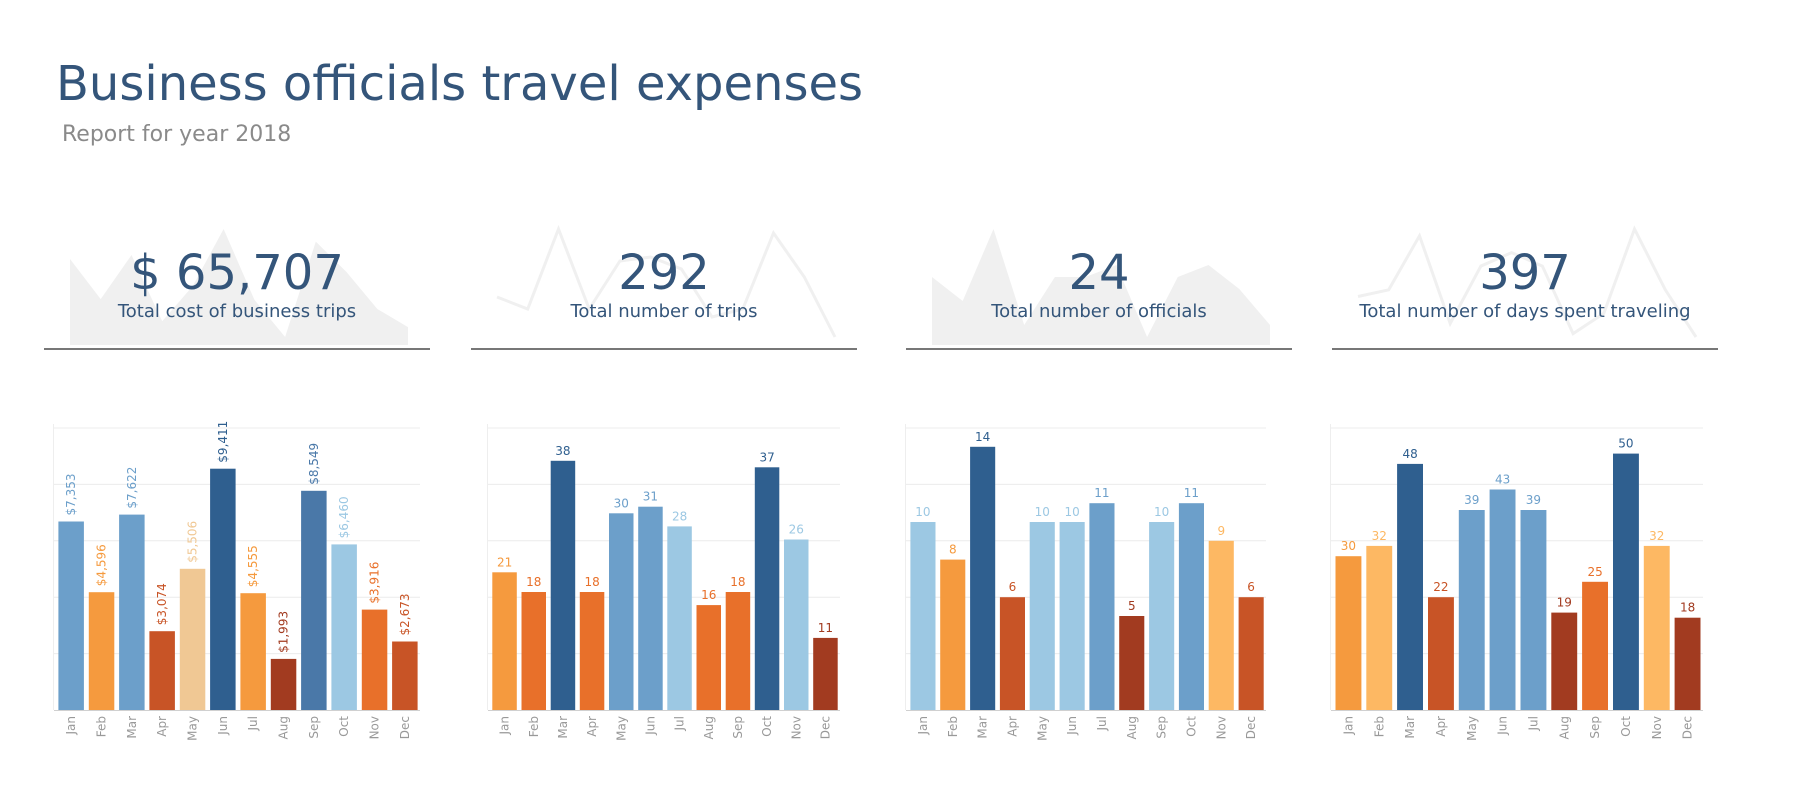 The width and height of the screenshot is (1796, 785). What do you see at coordinates (562, 451) in the screenshot?
I see `data-label: 38` at bounding box center [562, 451].